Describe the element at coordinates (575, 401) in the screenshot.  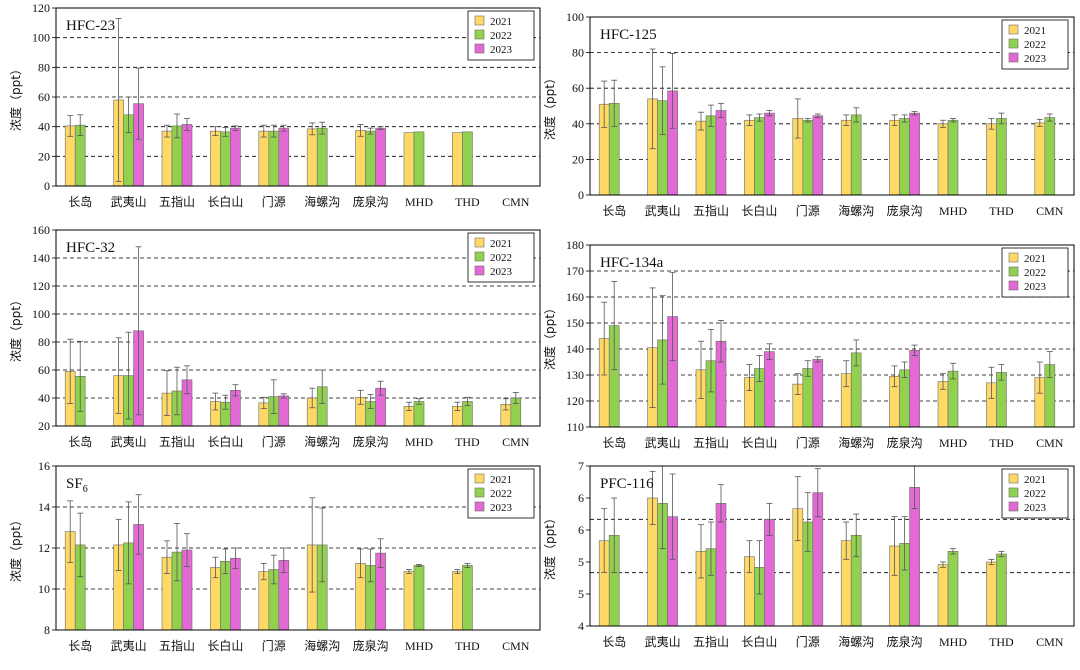
I see `y-tick-label: 120` at that location.